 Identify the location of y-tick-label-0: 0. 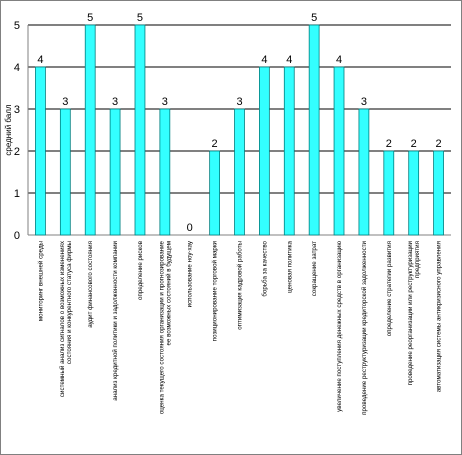
(17, 236).